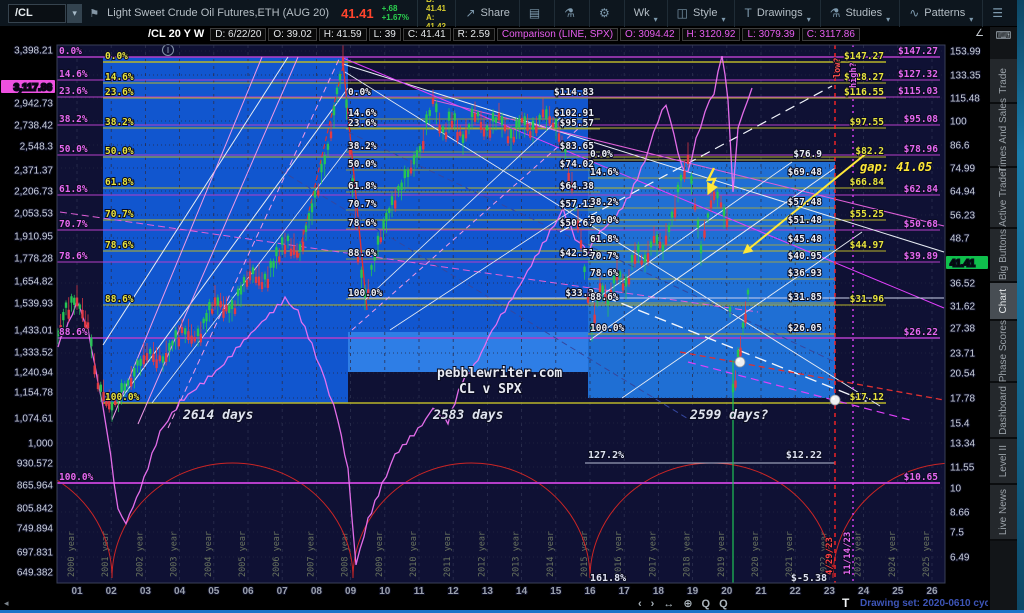 The image size is (1024, 613). What do you see at coordinates (807, 154) in the screenshot?
I see `fib-price-label: $76.9` at bounding box center [807, 154].